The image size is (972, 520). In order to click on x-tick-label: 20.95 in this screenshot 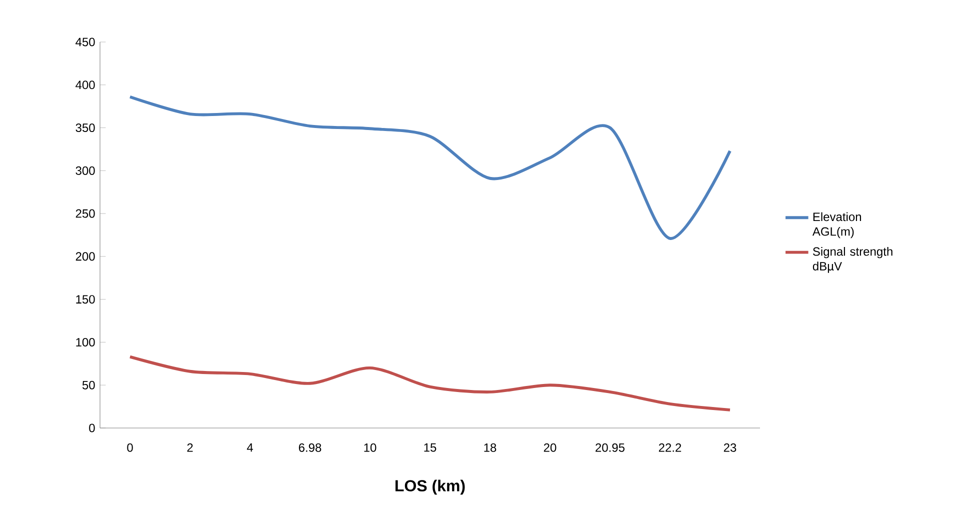, I will do `click(610, 447)`.